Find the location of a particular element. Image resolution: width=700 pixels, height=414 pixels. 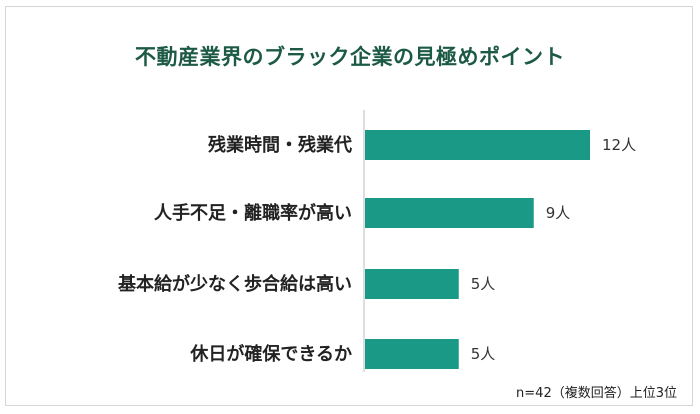

category-label: 人手不足・離職率が高い is located at coordinates (253, 213).